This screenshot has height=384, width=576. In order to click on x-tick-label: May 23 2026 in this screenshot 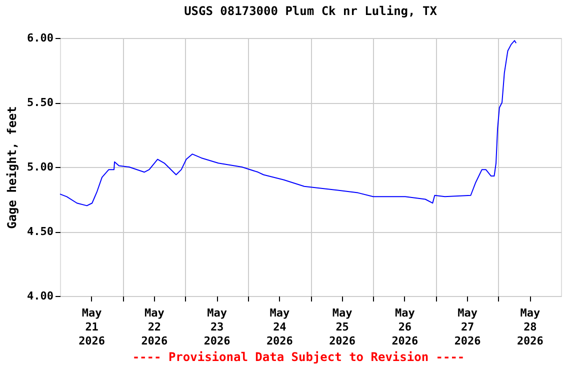, I will do `click(217, 327)`.